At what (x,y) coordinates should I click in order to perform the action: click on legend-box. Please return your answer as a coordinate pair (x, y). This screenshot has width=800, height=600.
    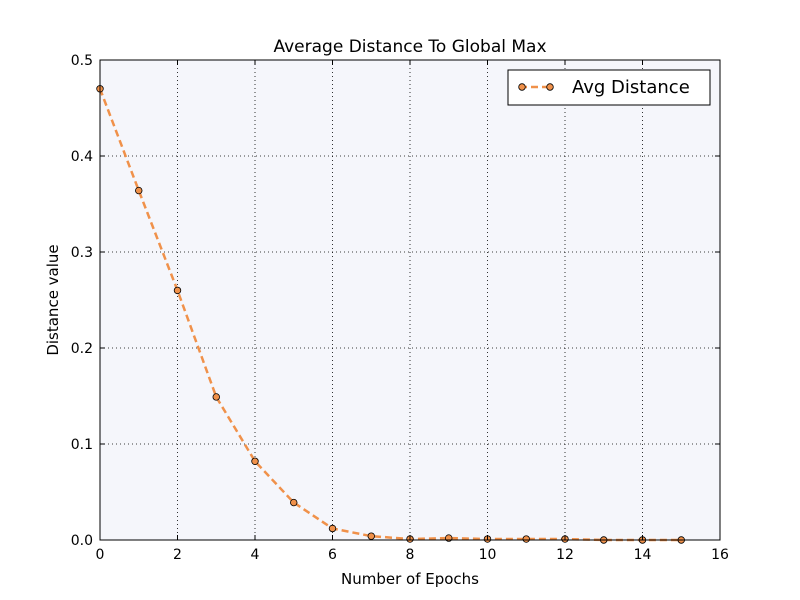
    Looking at the image, I should click on (609, 87).